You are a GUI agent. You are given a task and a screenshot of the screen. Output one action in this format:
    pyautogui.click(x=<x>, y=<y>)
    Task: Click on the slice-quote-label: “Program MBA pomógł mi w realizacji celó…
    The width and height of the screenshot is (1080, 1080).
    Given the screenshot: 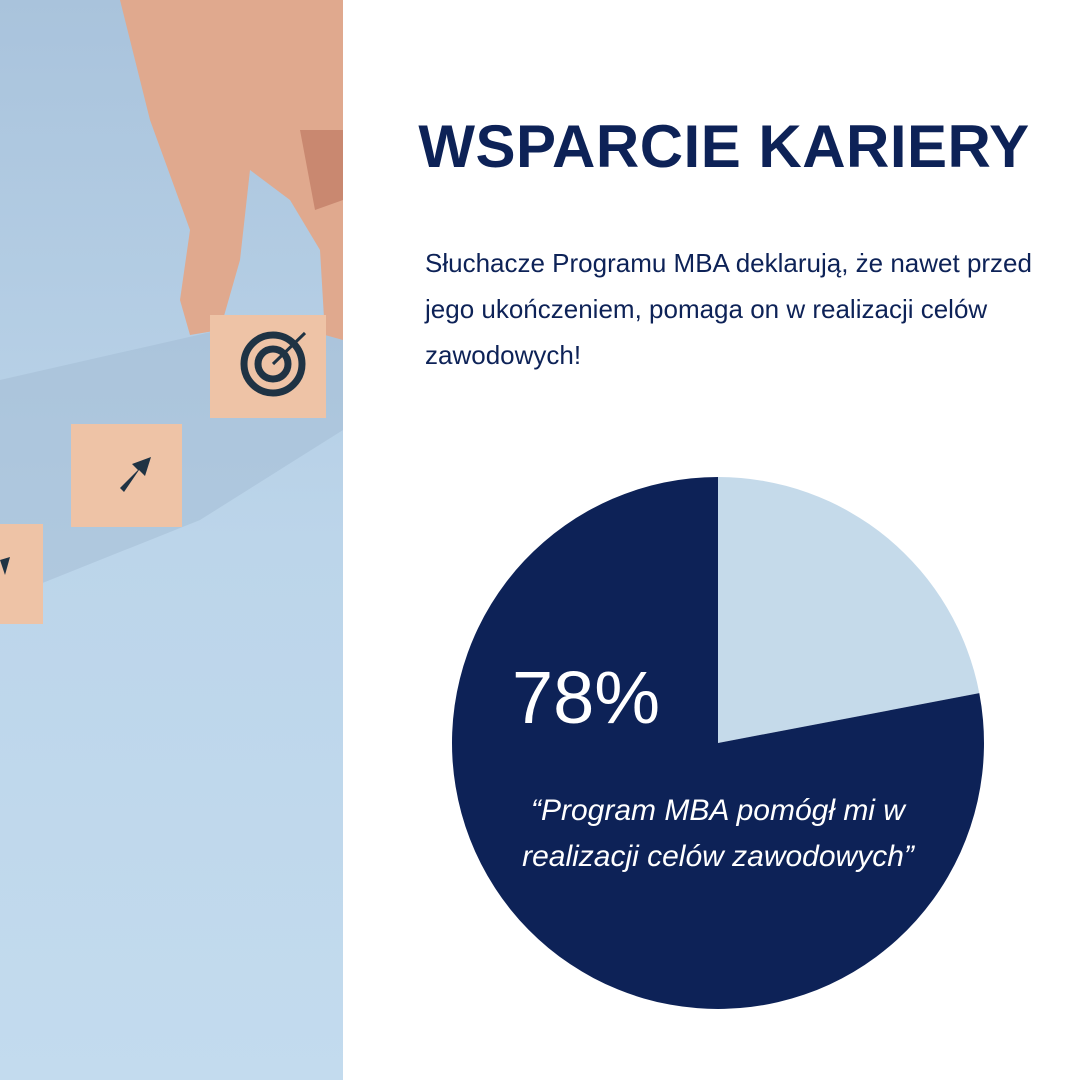 What is the action you would take?
    pyautogui.click(x=718, y=833)
    